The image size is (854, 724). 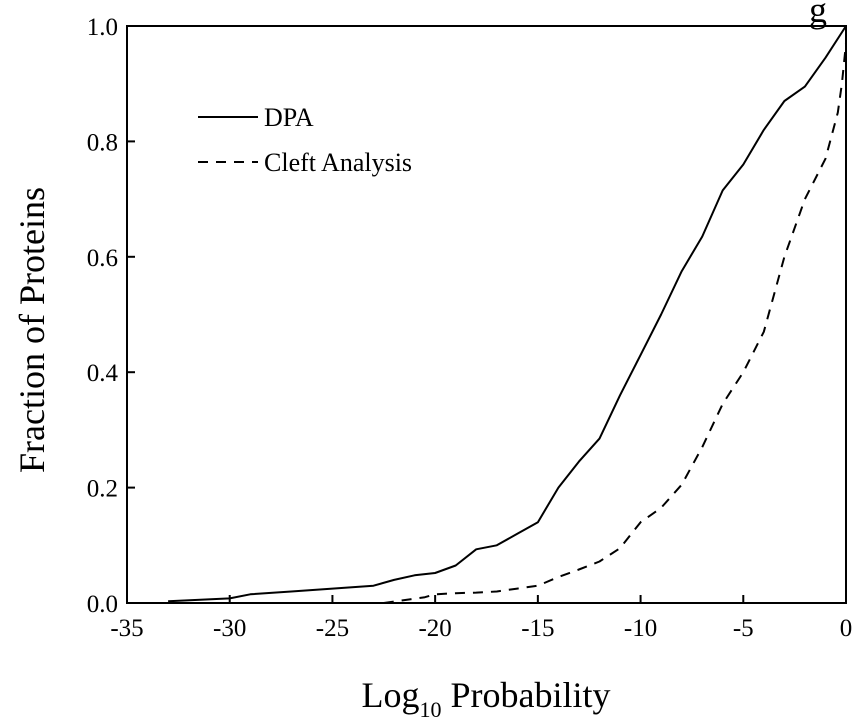 What do you see at coordinates (102, 489) in the screenshot?
I see `y-tick-label: 0.2` at bounding box center [102, 489].